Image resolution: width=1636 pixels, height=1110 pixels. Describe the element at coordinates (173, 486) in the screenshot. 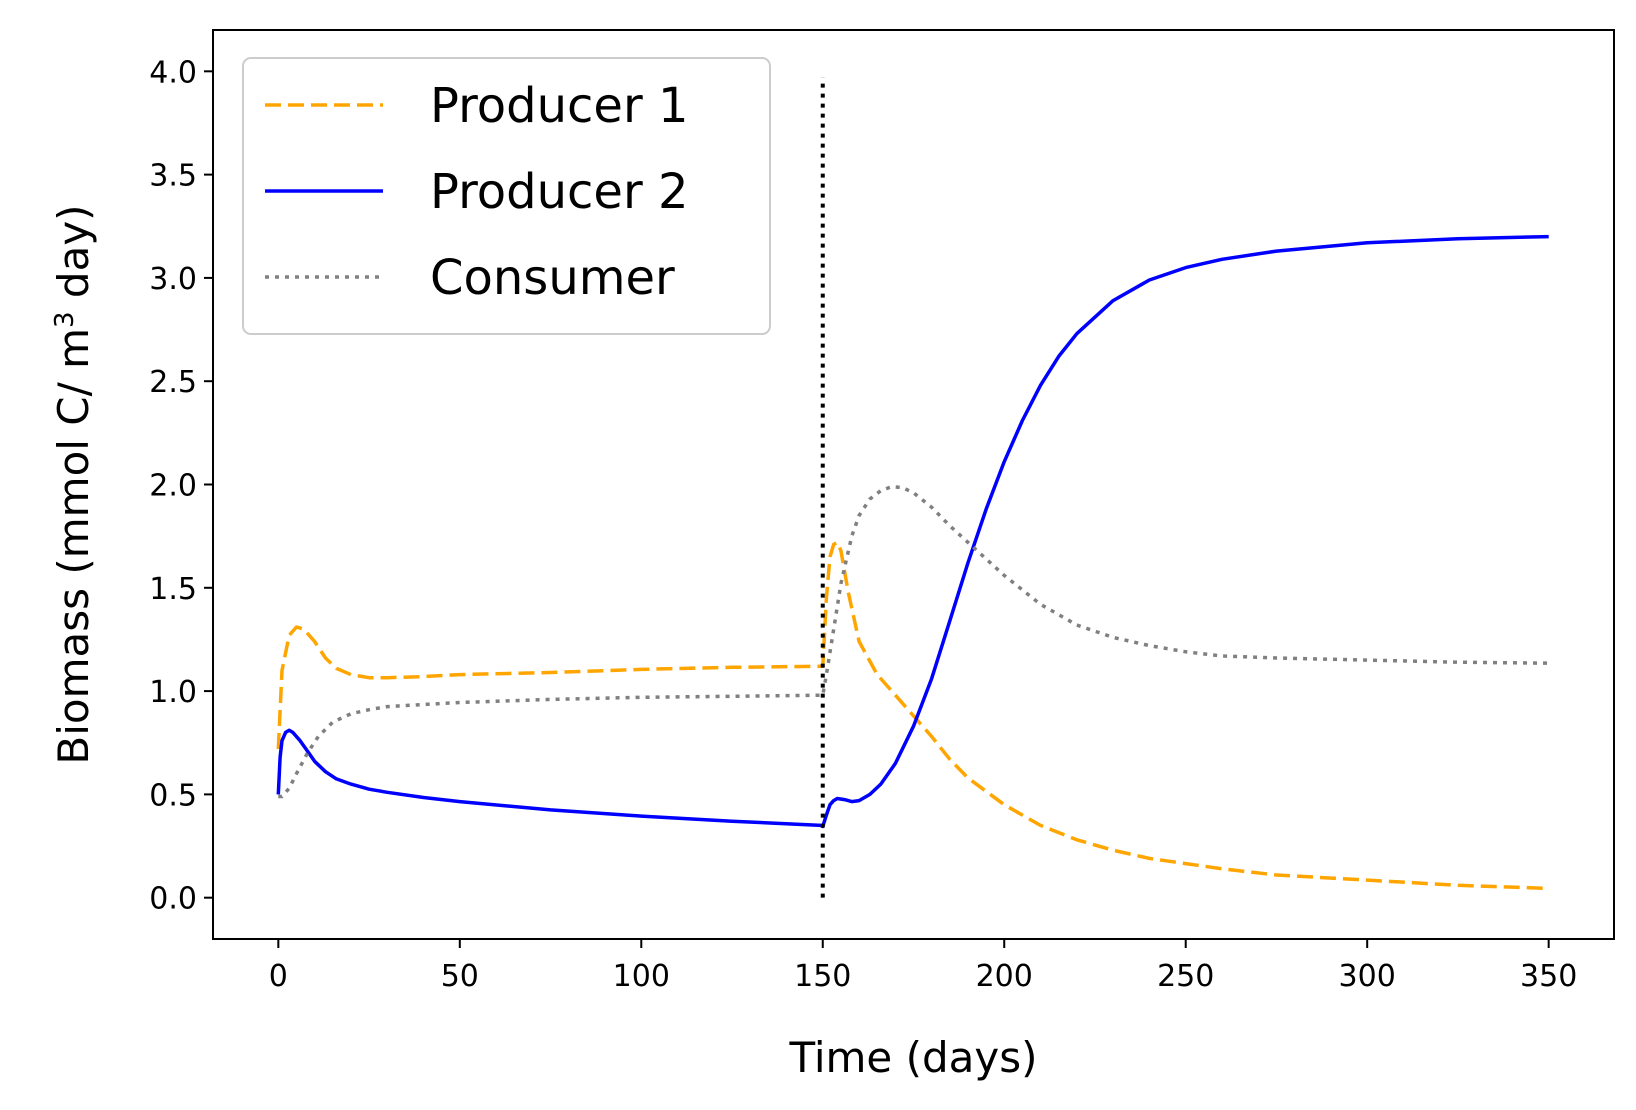

I see `y-tick-label: 2.0` at that location.